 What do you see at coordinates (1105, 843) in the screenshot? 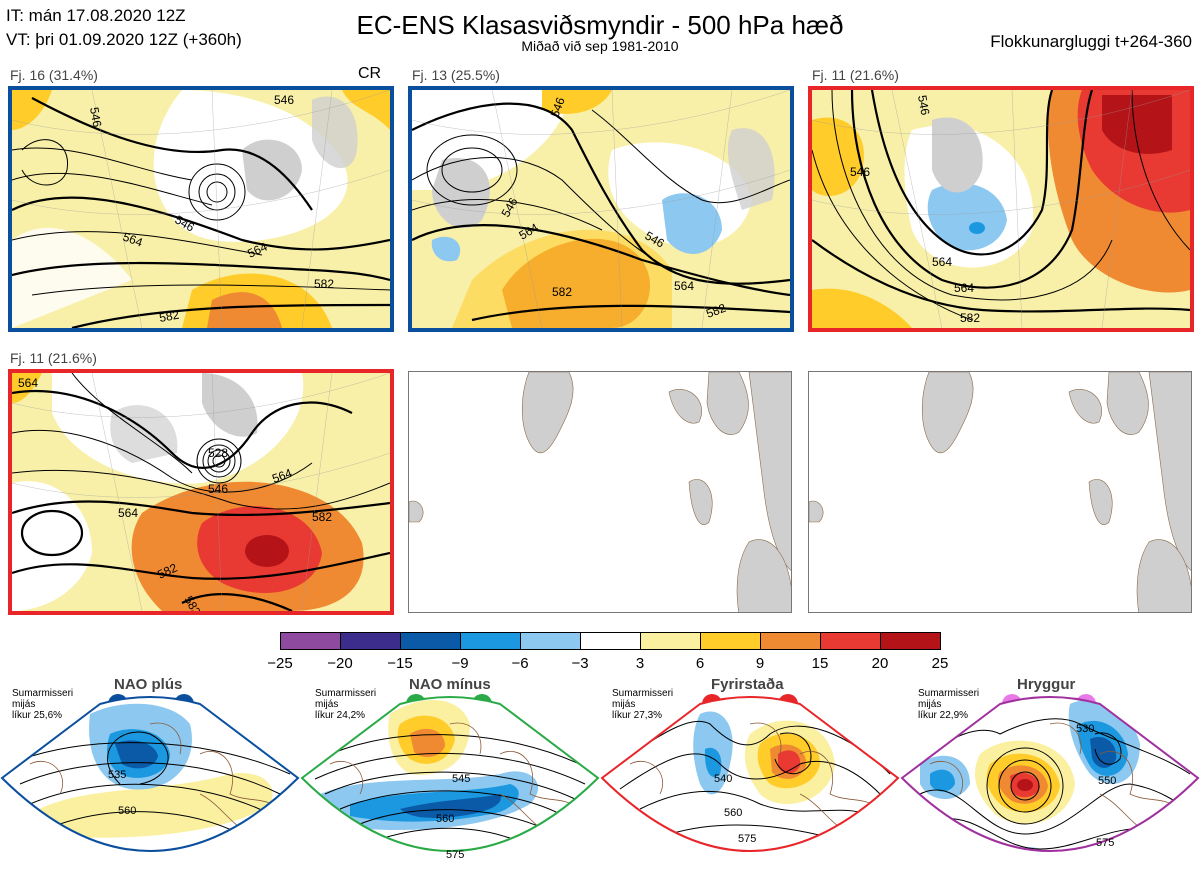
I see `regime-4-contour-label: 575` at bounding box center [1105, 843].